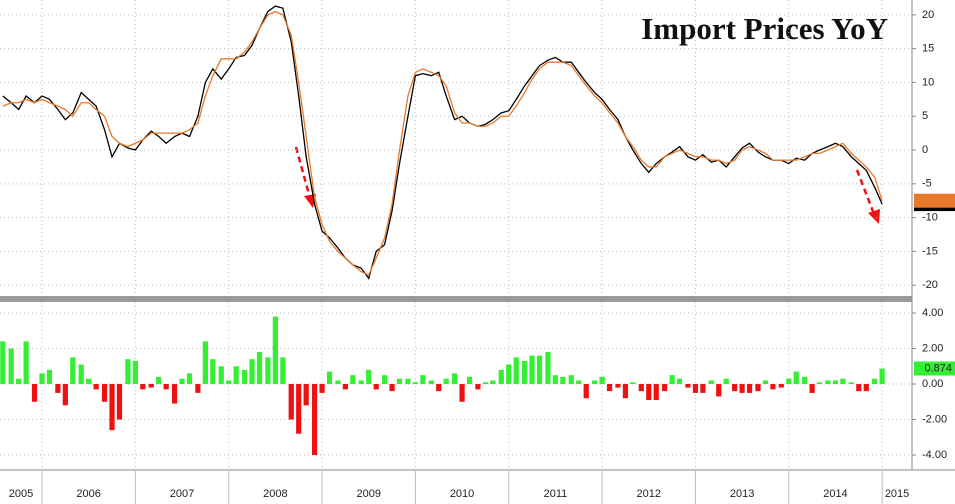 The image size is (955, 504). What do you see at coordinates (934, 419) in the screenshot?
I see `y-tick-label: -2.00` at bounding box center [934, 419].